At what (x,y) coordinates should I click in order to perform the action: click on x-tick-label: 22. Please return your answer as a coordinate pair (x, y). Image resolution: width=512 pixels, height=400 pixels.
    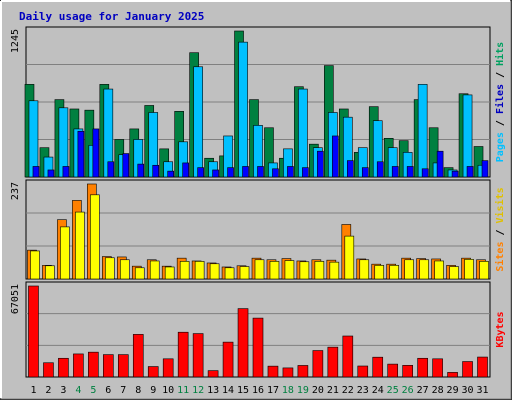
    Looking at the image, I should click on (348, 390).